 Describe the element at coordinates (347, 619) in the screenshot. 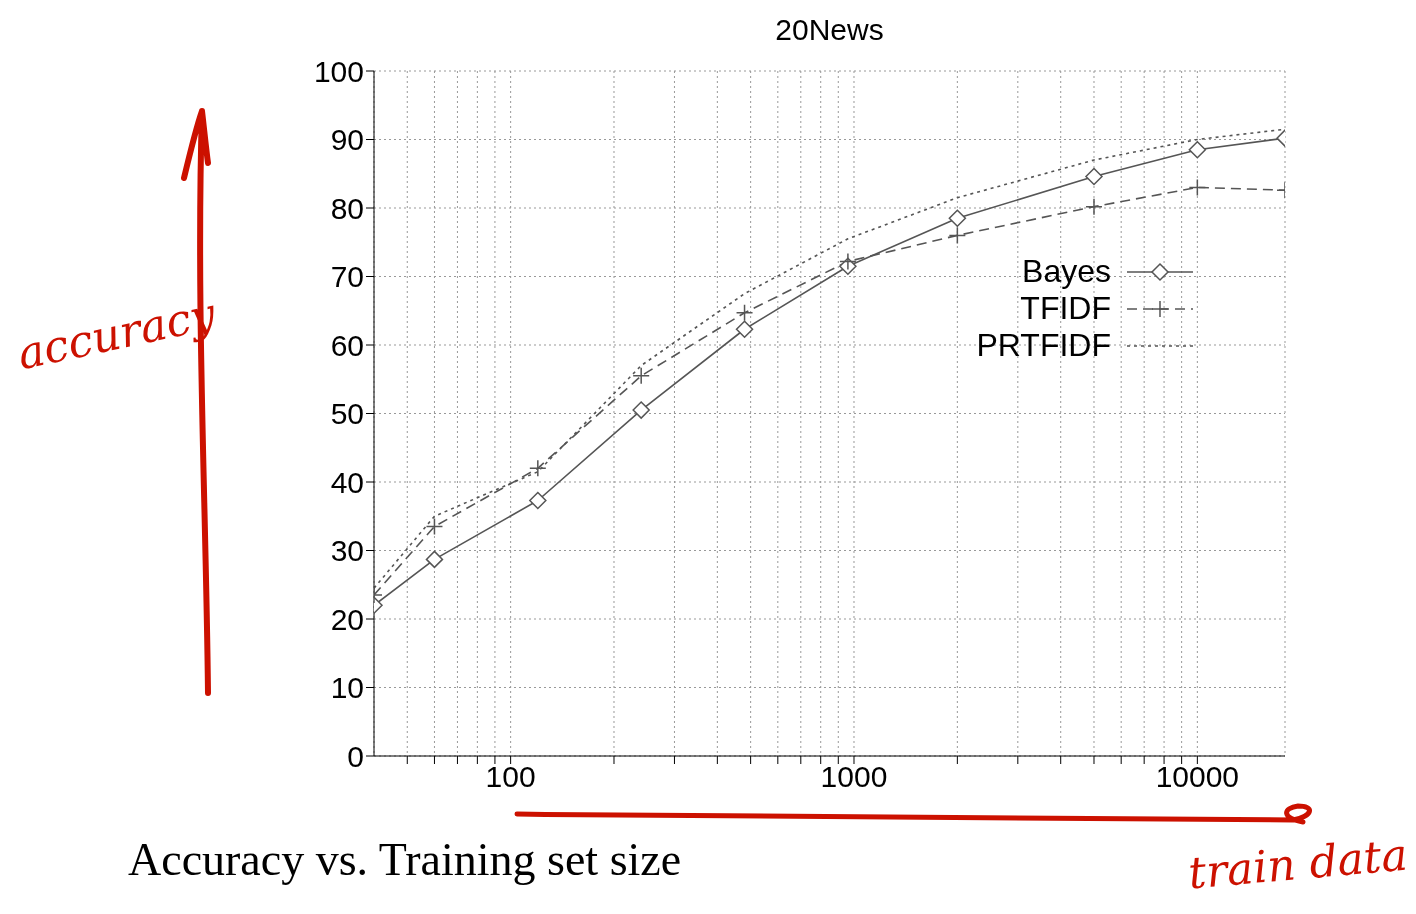

I see `y-tick-label: 20` at that location.